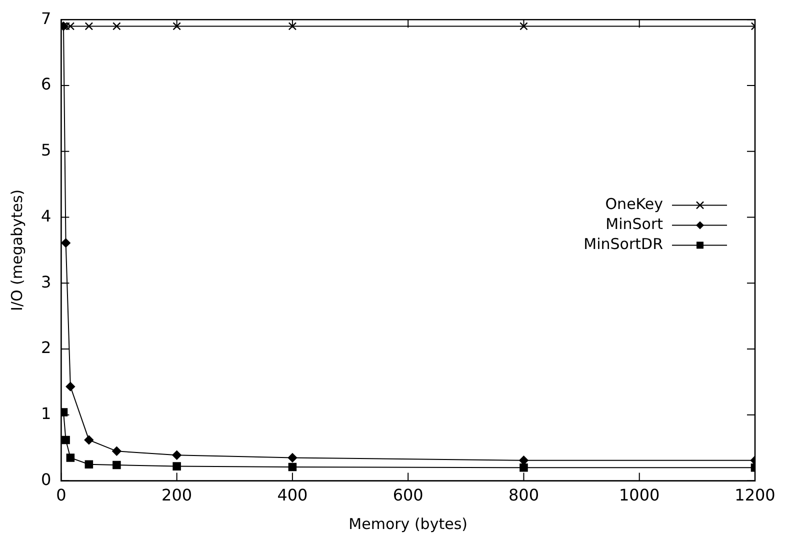 This screenshot has width=785, height=543. What do you see at coordinates (46, 18) in the screenshot?
I see `y-tick-label: 7` at bounding box center [46, 18].